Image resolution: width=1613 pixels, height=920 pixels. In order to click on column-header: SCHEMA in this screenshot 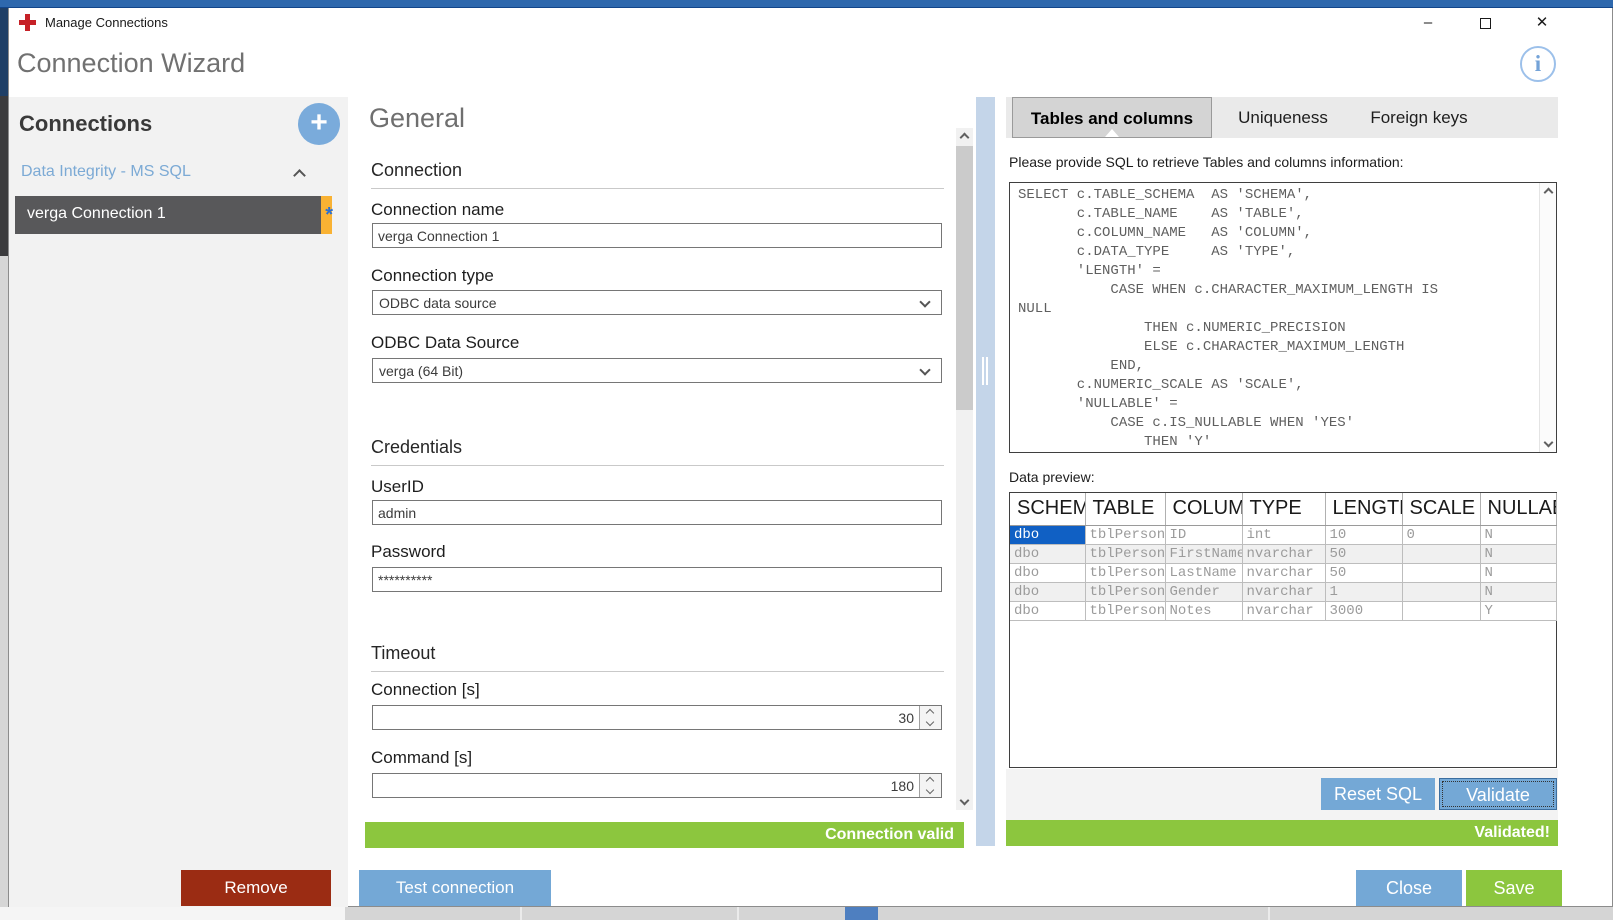, I will do `click(1048, 509)`.